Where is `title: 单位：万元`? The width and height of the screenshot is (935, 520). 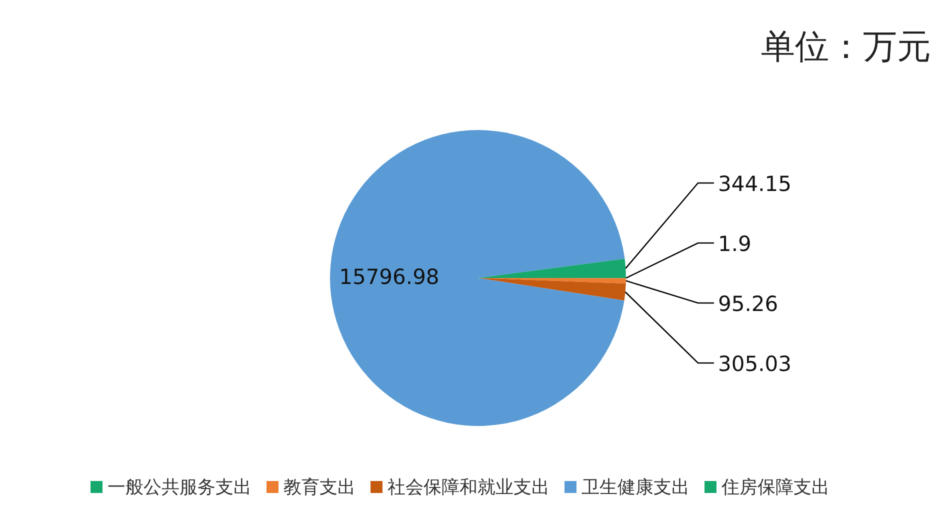
title: 单位：万元 is located at coordinates (846, 47).